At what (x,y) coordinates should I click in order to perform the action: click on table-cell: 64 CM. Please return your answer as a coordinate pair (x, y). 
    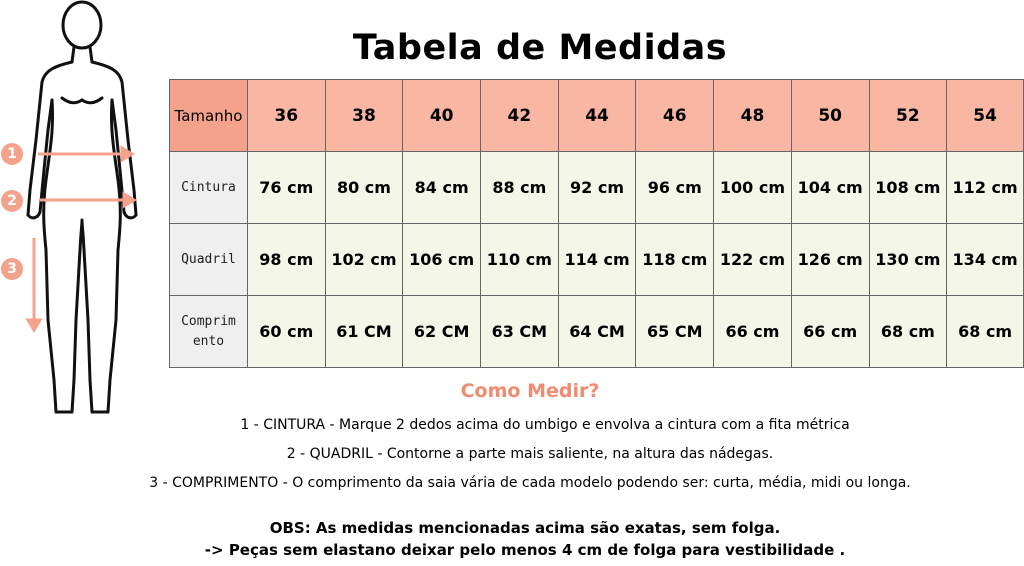
    Looking at the image, I should click on (597, 331).